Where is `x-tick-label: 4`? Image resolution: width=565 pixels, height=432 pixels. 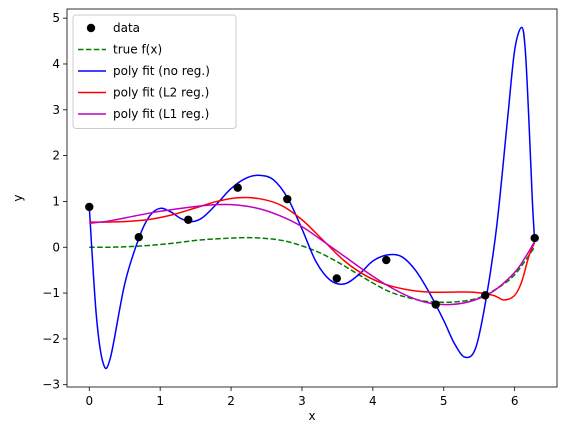 x-tick-label: 4 is located at coordinates (373, 401).